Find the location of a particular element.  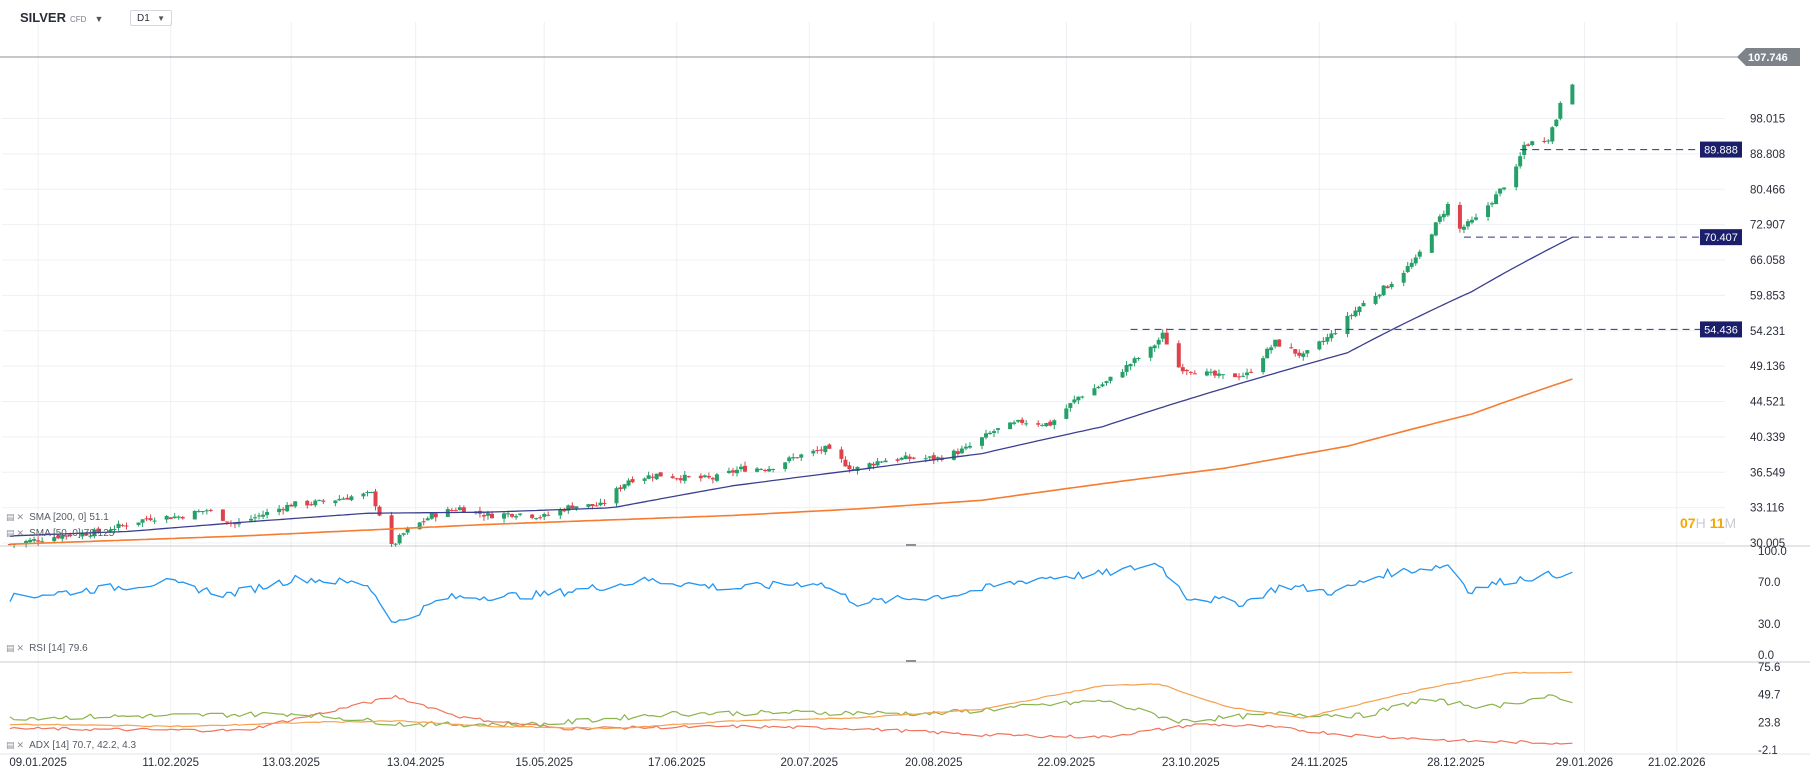

indicator-rsi: ▤ ✕ RSI [14] 79.6 is located at coordinates (47, 648).